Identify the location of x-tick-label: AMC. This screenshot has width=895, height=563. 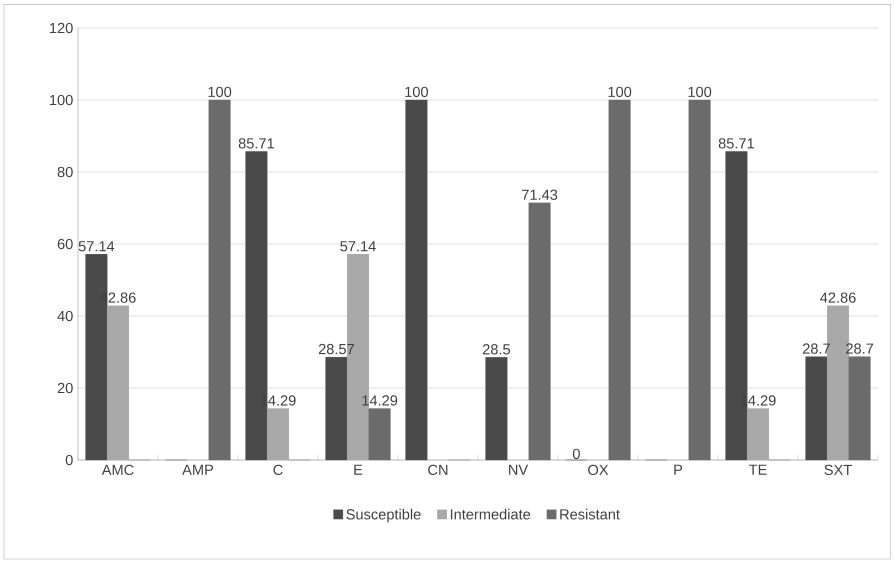
(118, 470).